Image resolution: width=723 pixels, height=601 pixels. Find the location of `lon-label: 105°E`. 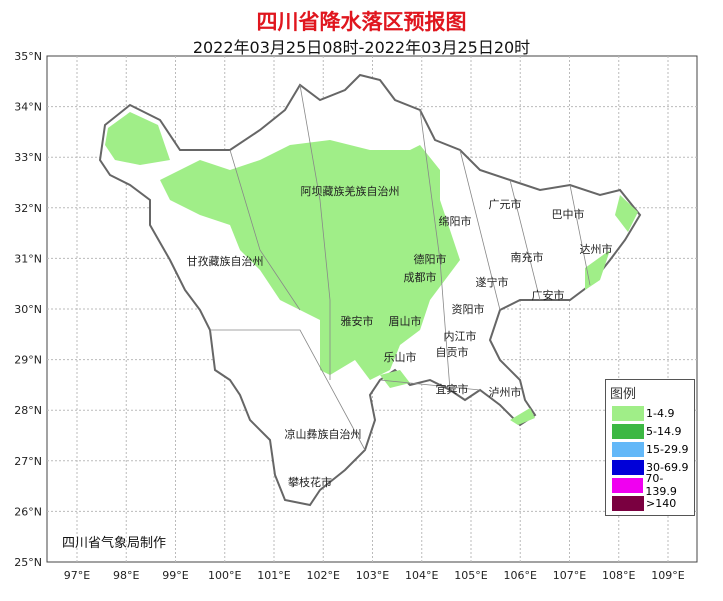

lon-label: 105°E is located at coordinates (470, 575).